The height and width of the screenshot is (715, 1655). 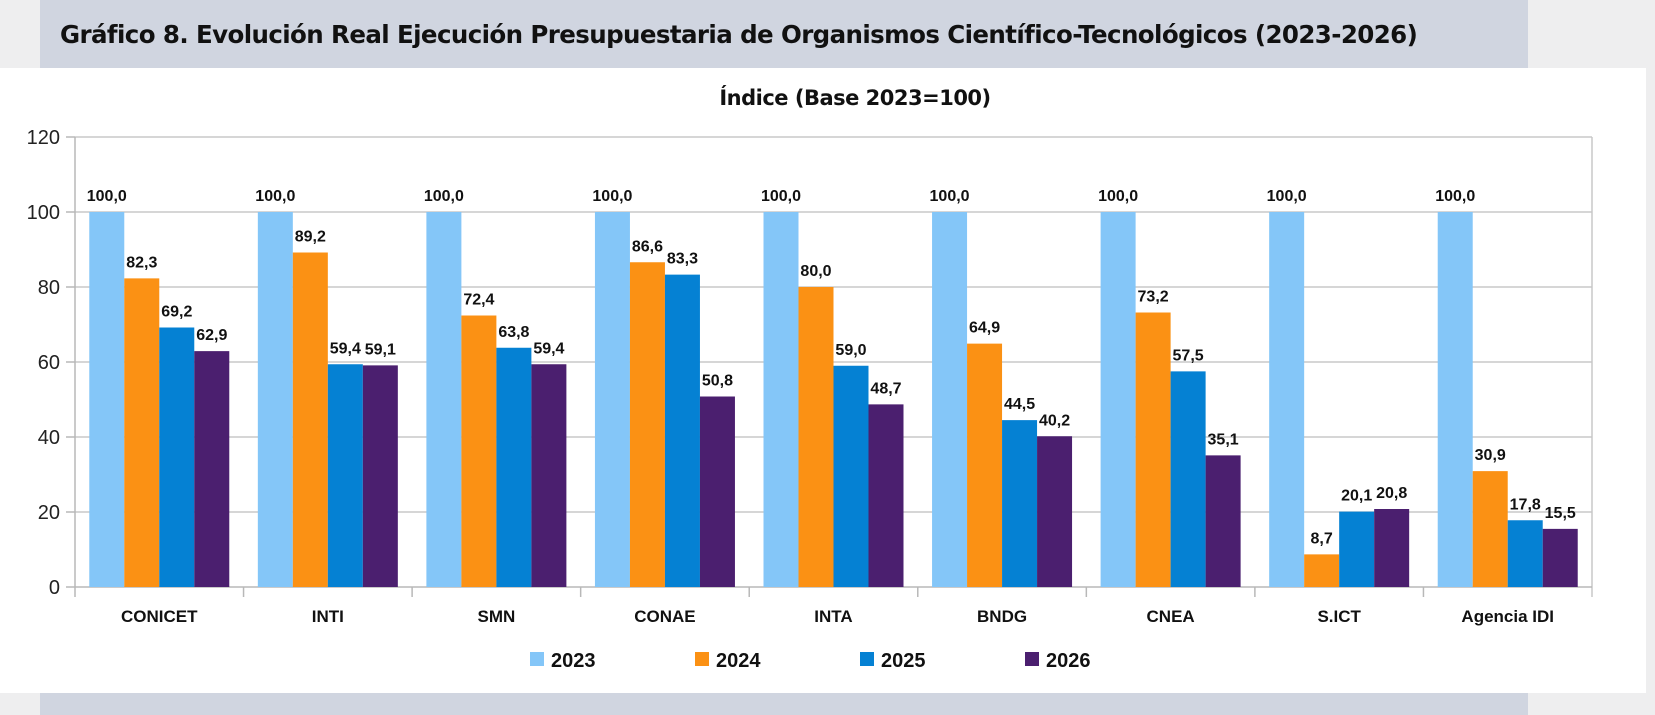 What do you see at coordinates (850, 350) in the screenshot?
I see `data-label: 59,0` at bounding box center [850, 350].